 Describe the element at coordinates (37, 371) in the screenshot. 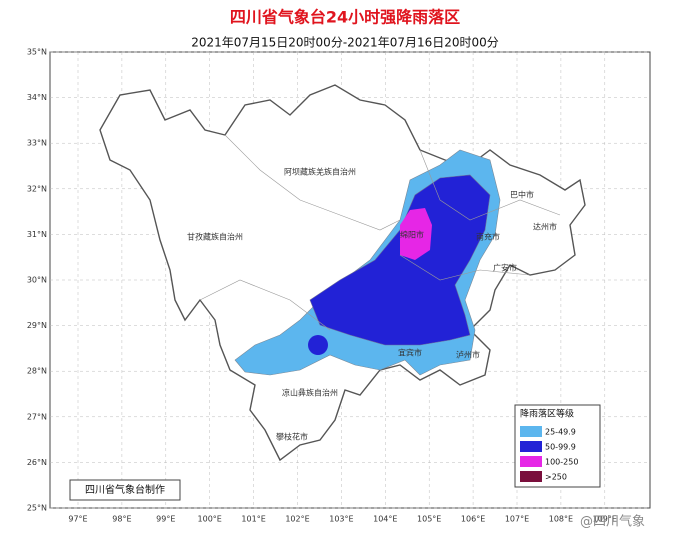

I see `lat-label: 28°N` at that location.